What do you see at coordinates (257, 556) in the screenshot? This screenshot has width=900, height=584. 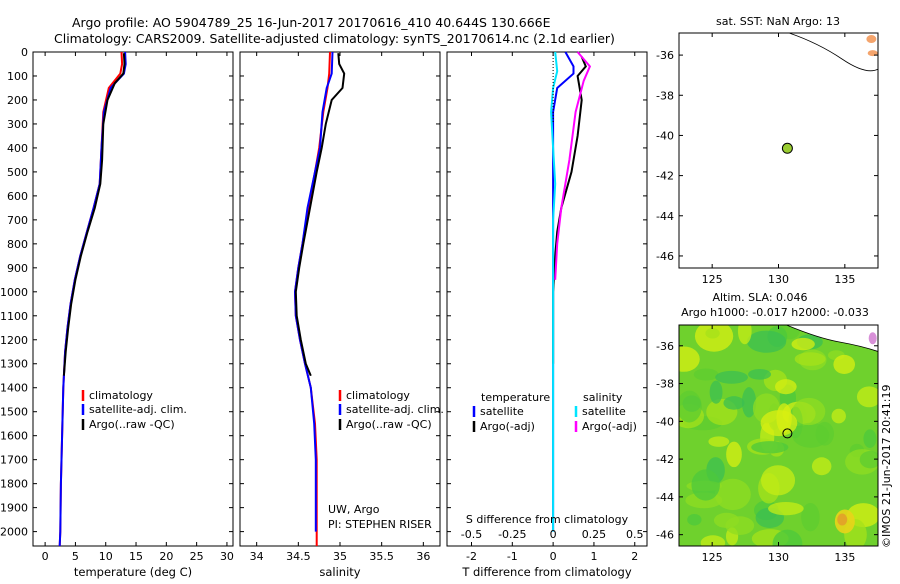 I see `x-tick-label: 34` at bounding box center [257, 556].